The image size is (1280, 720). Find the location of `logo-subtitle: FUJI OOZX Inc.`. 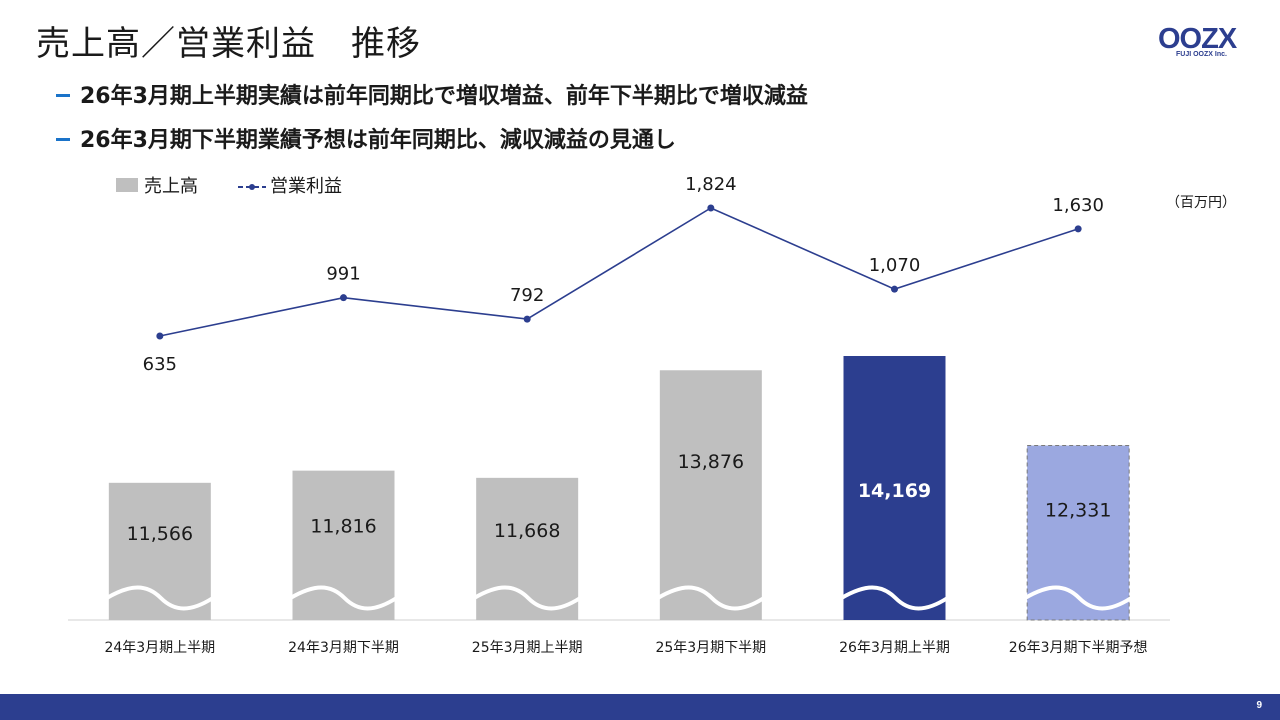

logo-subtitle: FUJI OOZX Inc. is located at coordinates (1201, 54).